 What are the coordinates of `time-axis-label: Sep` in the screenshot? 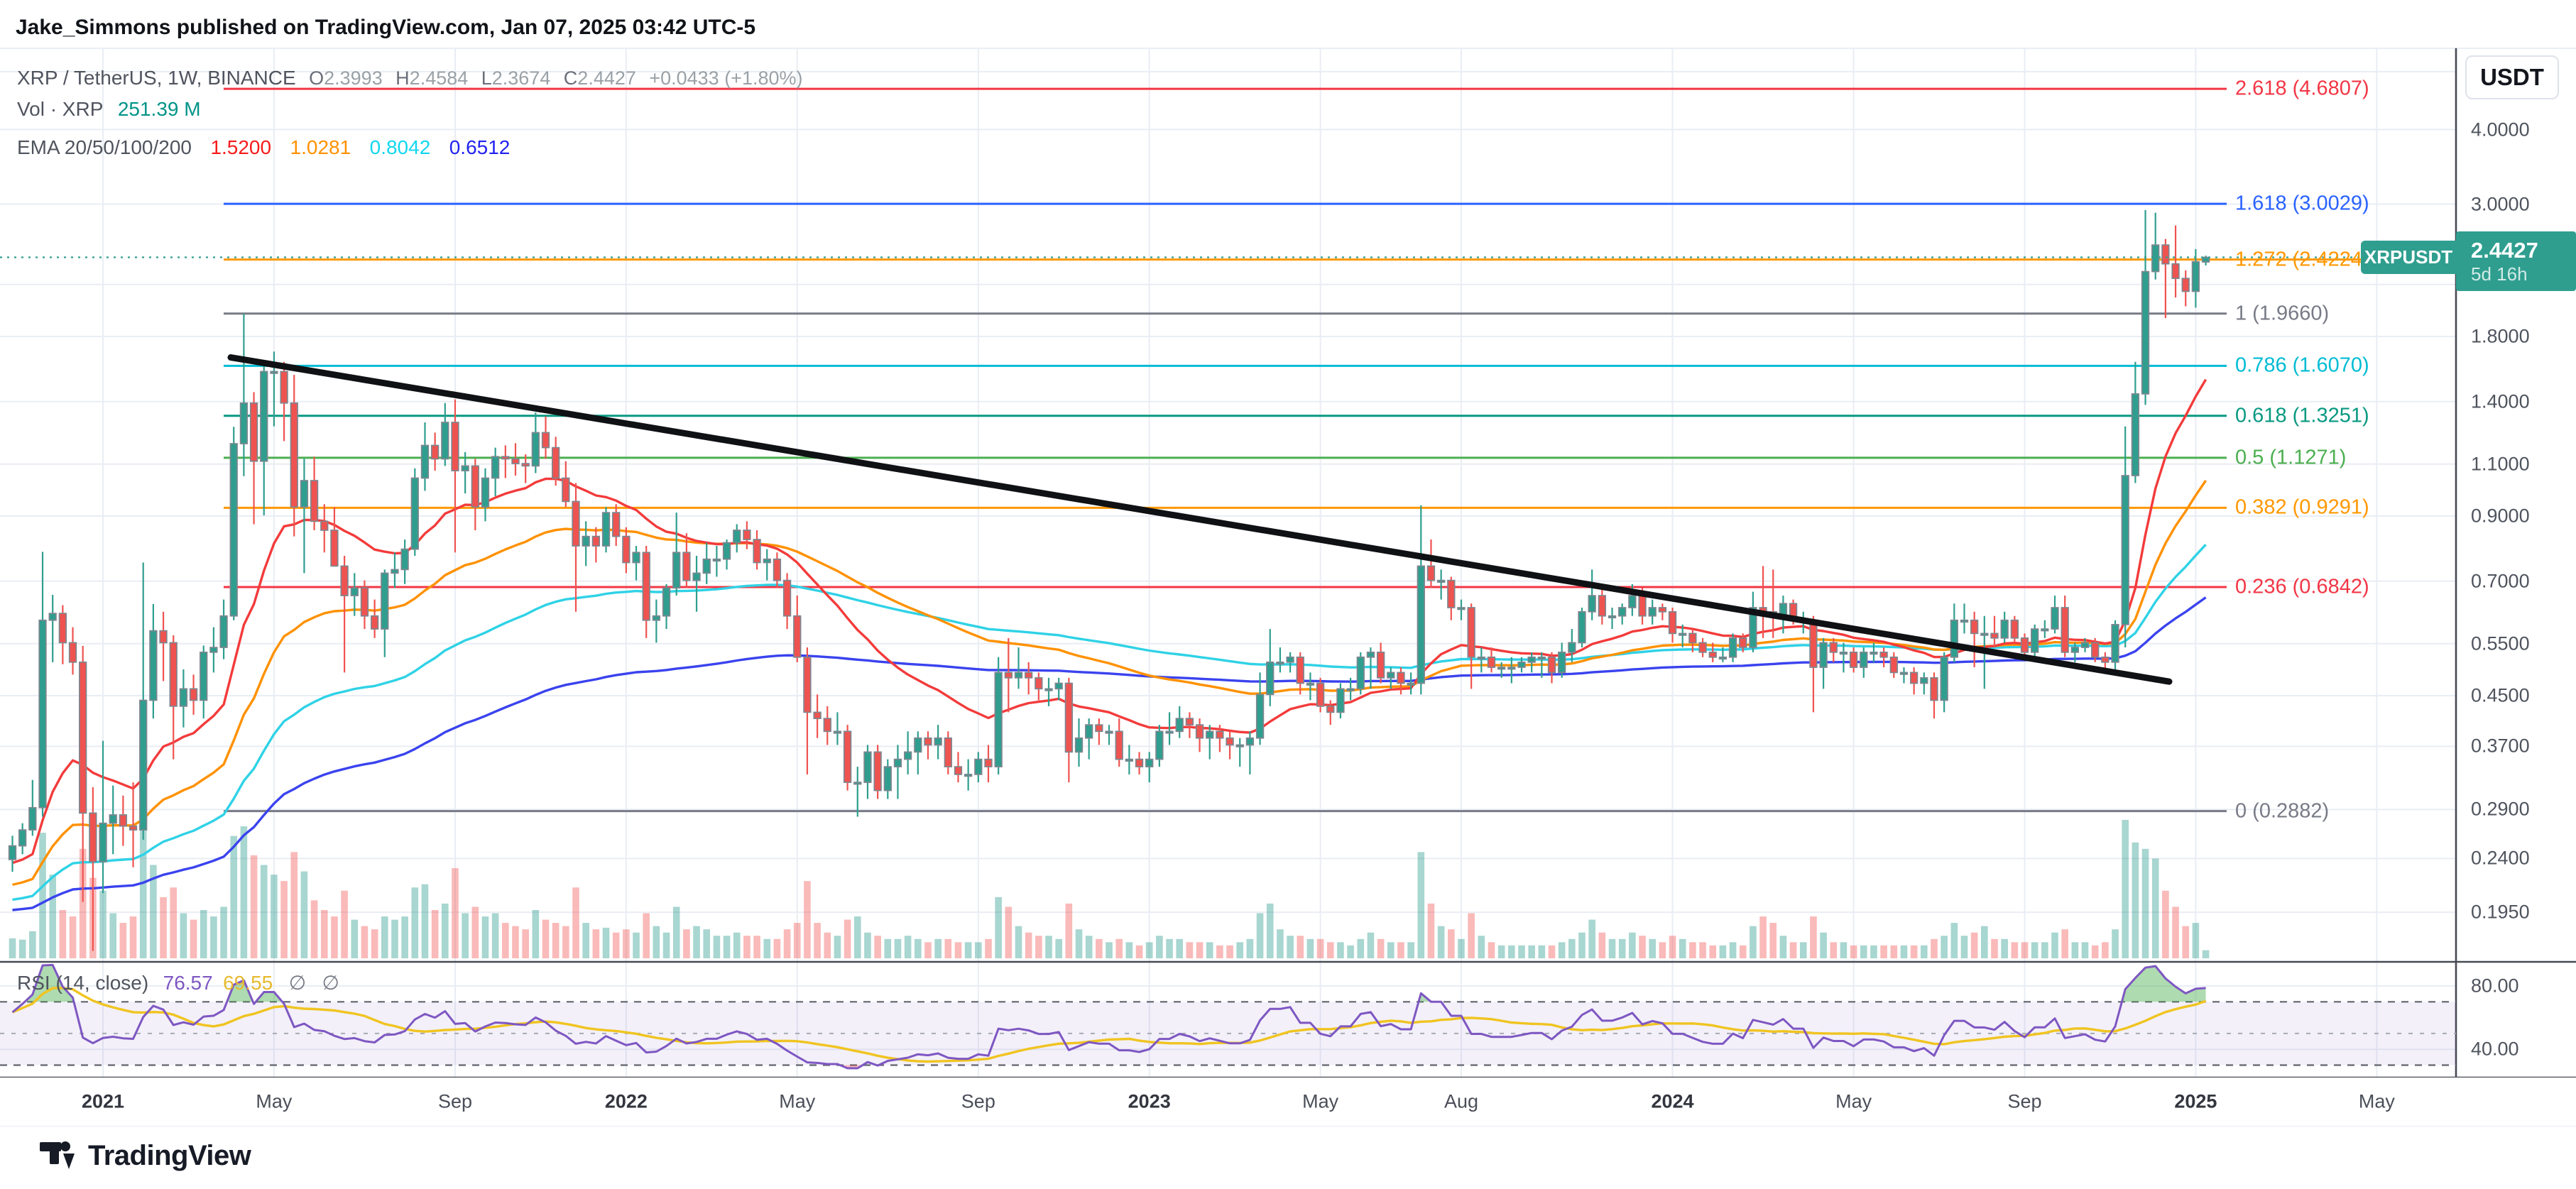 It's located at (978, 1101).